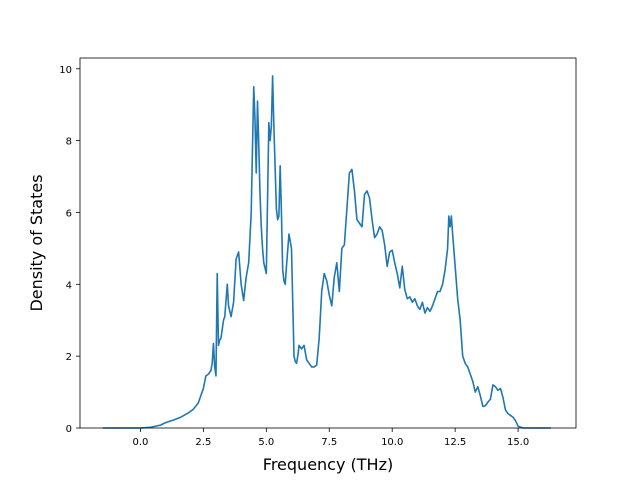  What do you see at coordinates (69, 285) in the screenshot?
I see `y-tick-label: 4` at bounding box center [69, 285].